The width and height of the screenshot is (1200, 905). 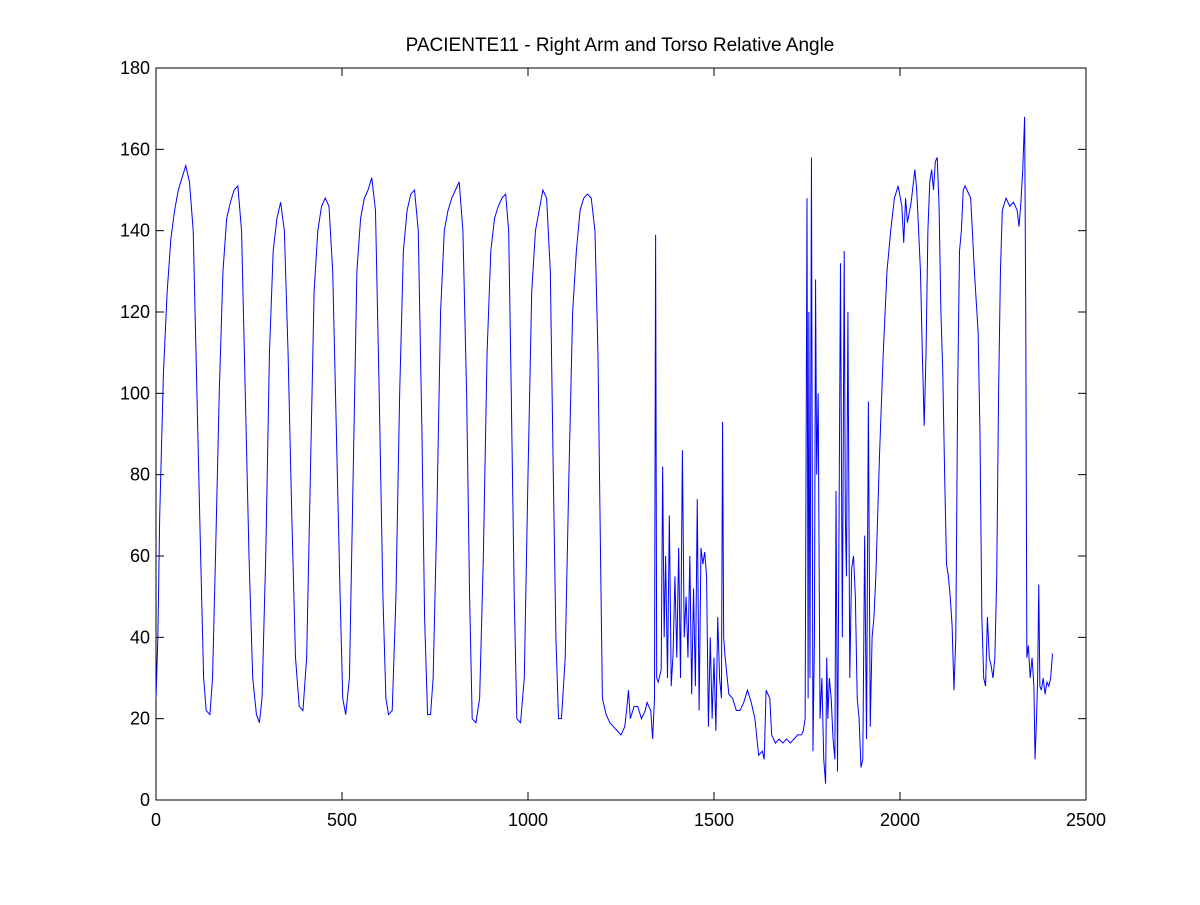 I want to click on x-tick-label: 2000, so click(x=900, y=820).